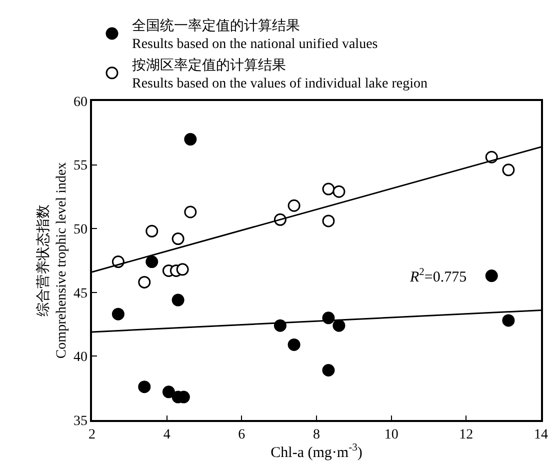  Describe the element at coordinates (541, 435) in the screenshot. I see `x-tick-label: 14` at that location.